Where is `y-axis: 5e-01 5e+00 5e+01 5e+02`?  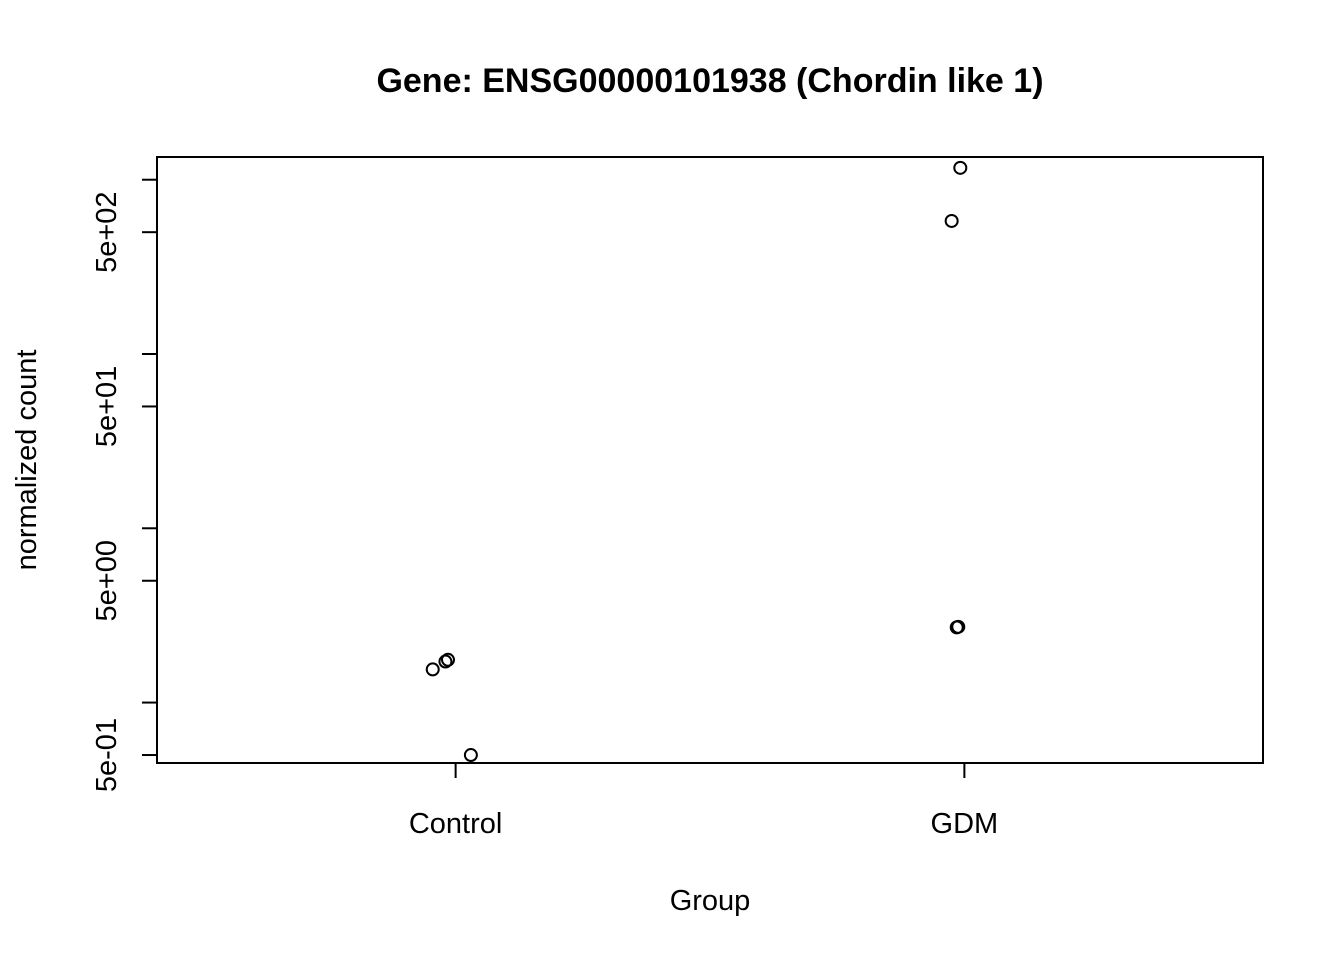 y-axis: 5e-01 5e+00 5e+01 5e+02 is located at coordinates (124, 485).